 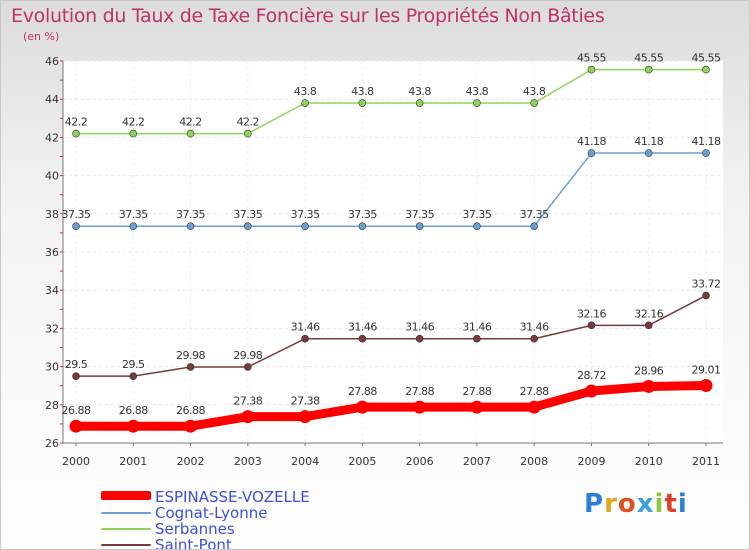 I want to click on data-label: 33.72, so click(x=706, y=284).